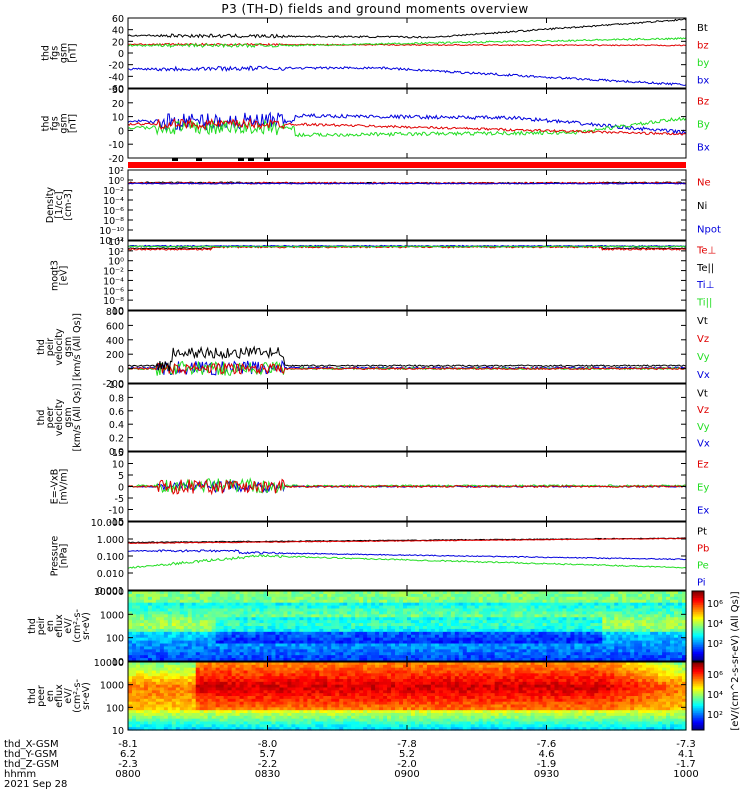  Describe the element at coordinates (31, 744) in the screenshot. I see `x-row-label: thd_X-GSM` at that location.